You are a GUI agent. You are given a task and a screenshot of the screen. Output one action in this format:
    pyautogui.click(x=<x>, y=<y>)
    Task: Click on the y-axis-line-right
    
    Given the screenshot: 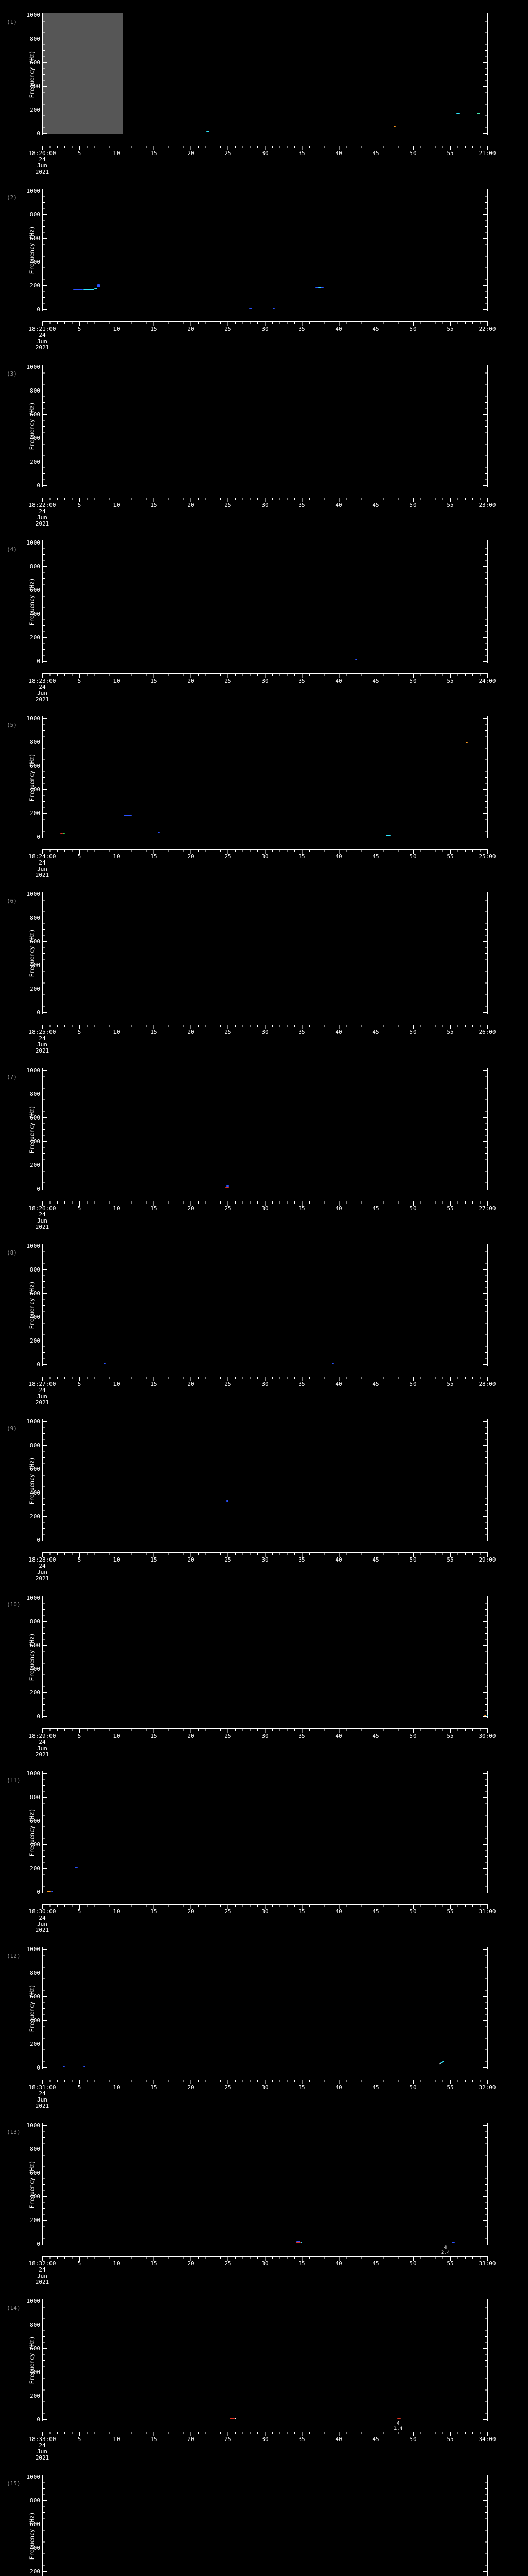 What is the action you would take?
    pyautogui.click(x=487, y=2526)
    